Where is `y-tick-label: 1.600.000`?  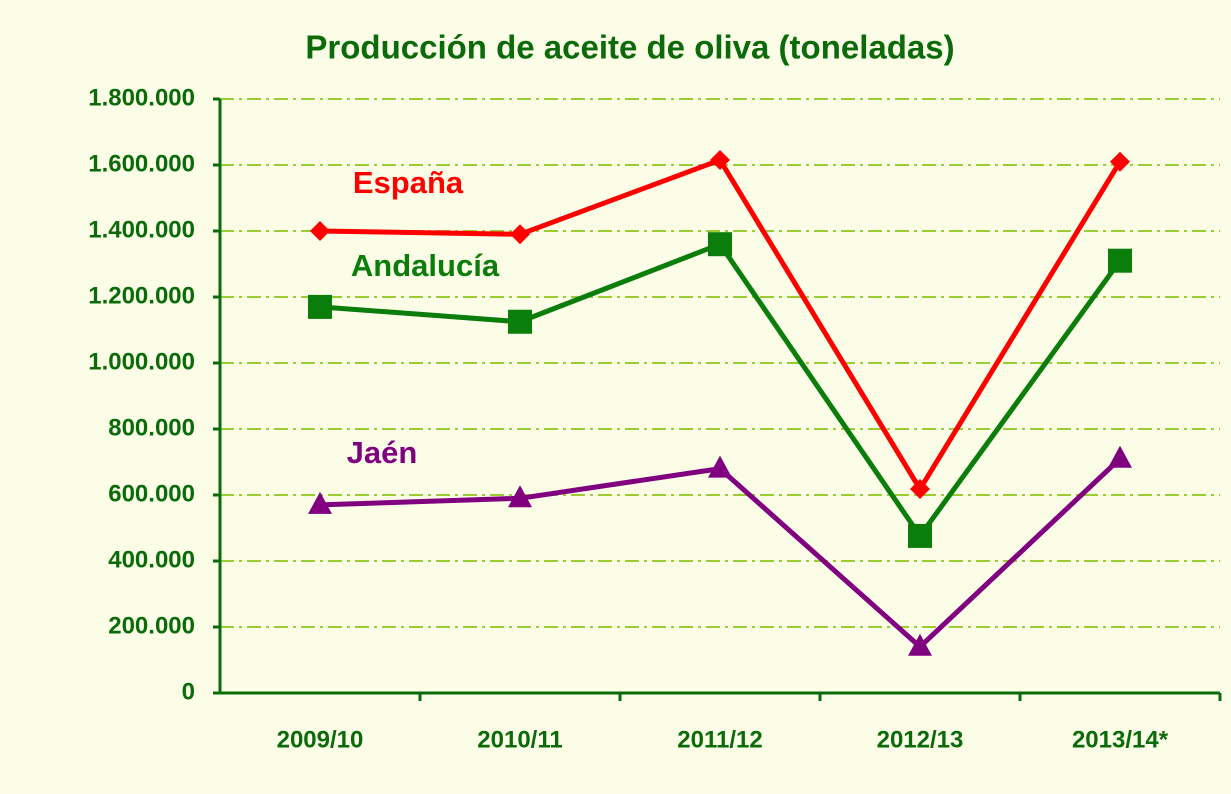
y-tick-label: 1.600.000 is located at coordinates (141, 163).